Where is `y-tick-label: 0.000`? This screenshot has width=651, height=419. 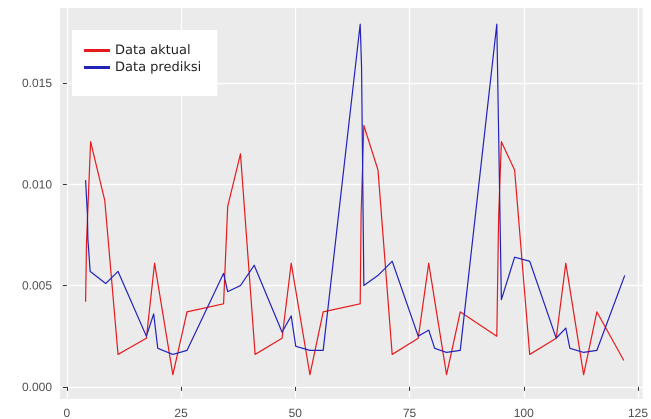
y-tick-label: 0.000 is located at coordinates (37, 387).